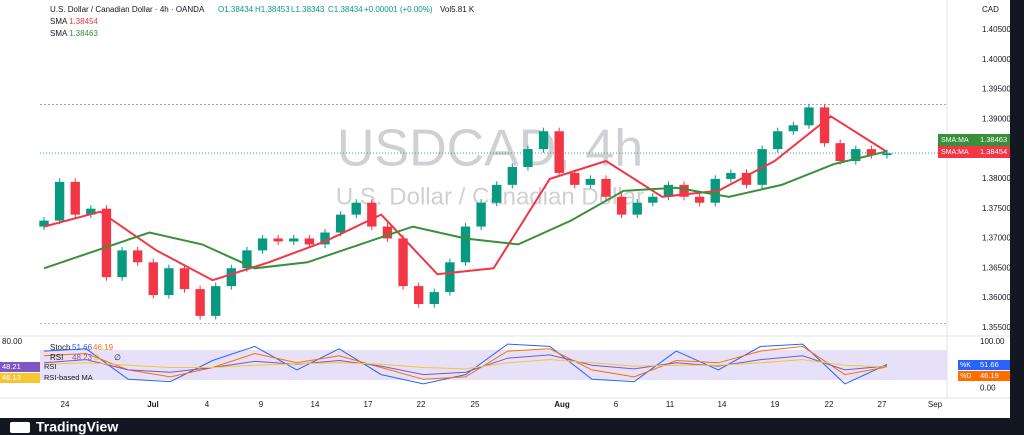 This screenshot has height=435, width=1024. What do you see at coordinates (992, 341) in the screenshot?
I see `osc-tick-label: 100.00` at bounding box center [992, 341].